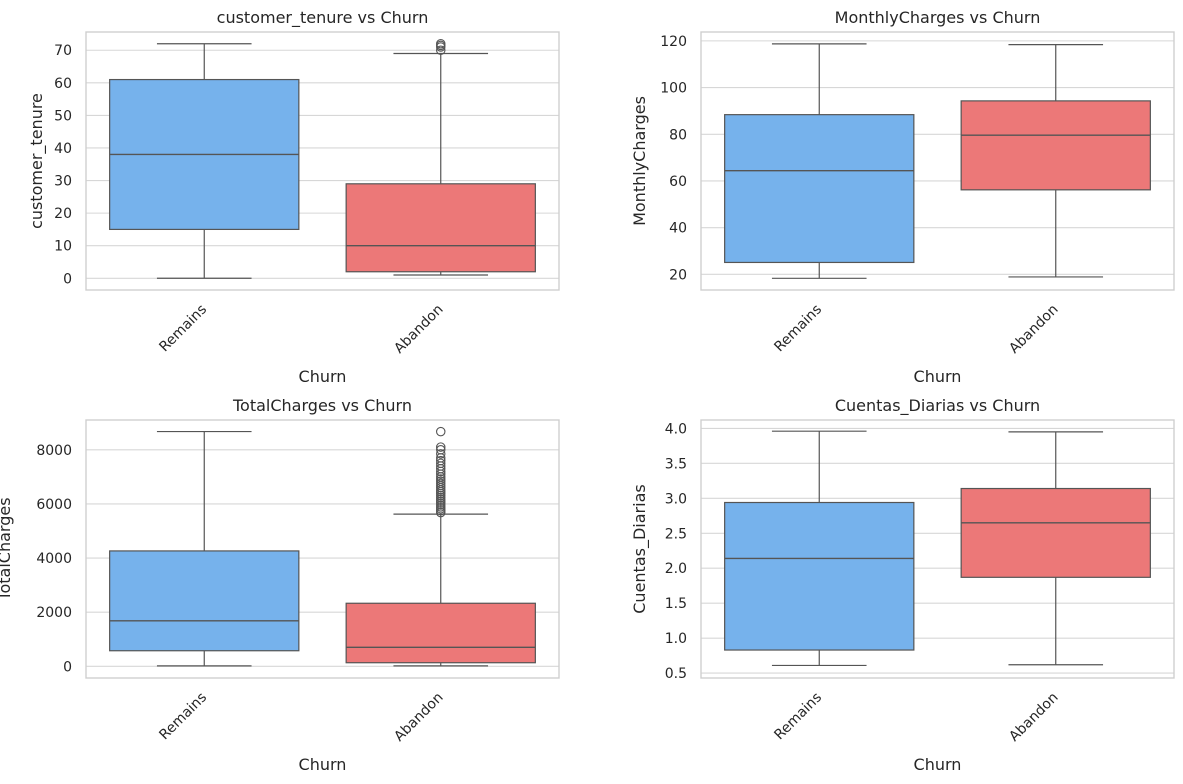 The width and height of the screenshot is (1183, 784). I want to click on y-axis-label: customer_tenure, so click(37, 161).